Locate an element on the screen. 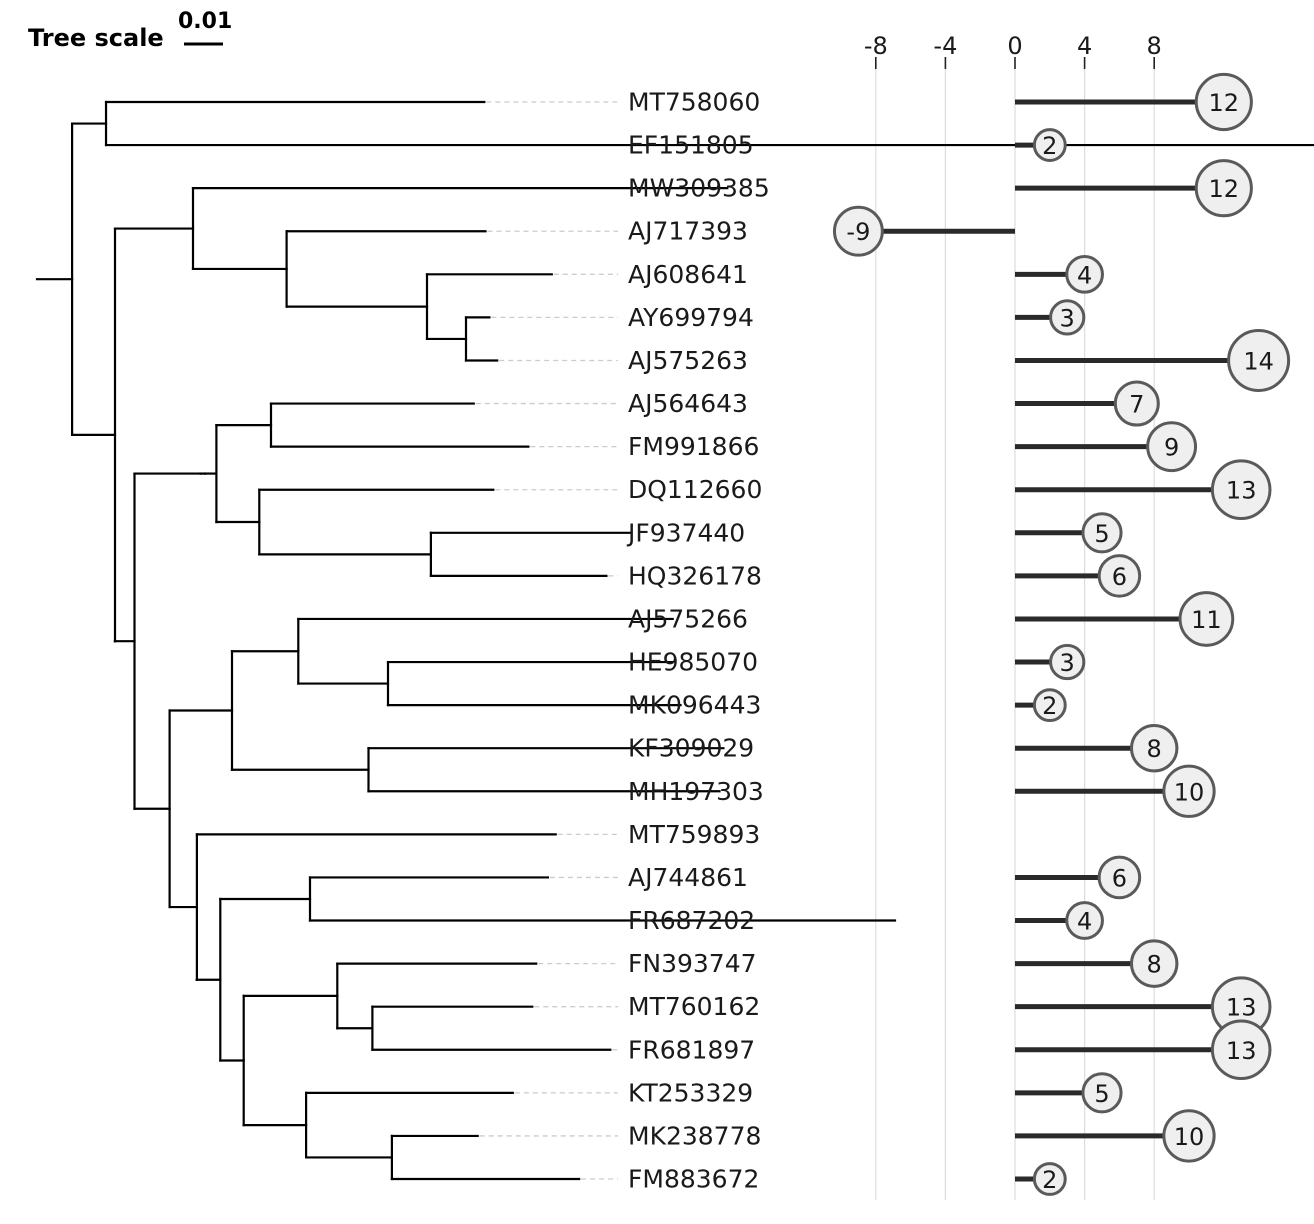 This screenshot has height=1224, width=1314. leaf-label: KF309029 is located at coordinates (691, 748).